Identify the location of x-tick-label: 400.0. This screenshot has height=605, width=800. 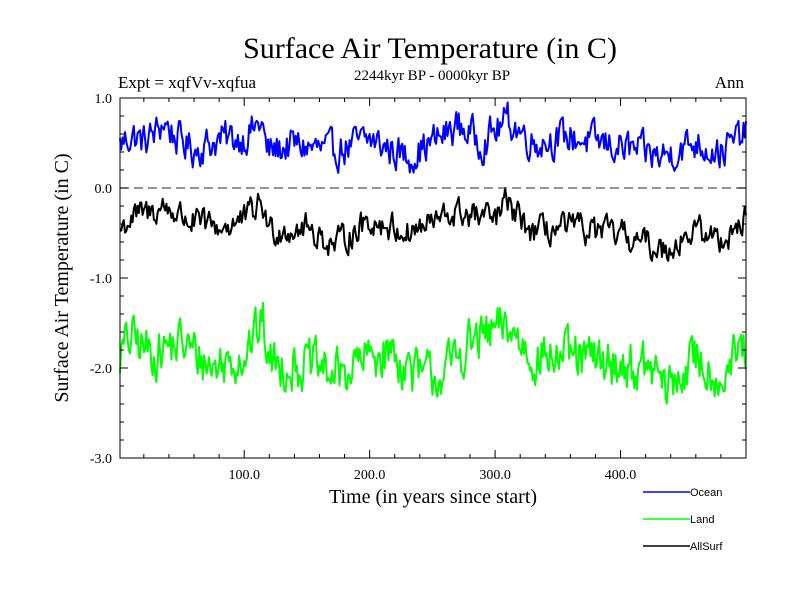
(621, 475).